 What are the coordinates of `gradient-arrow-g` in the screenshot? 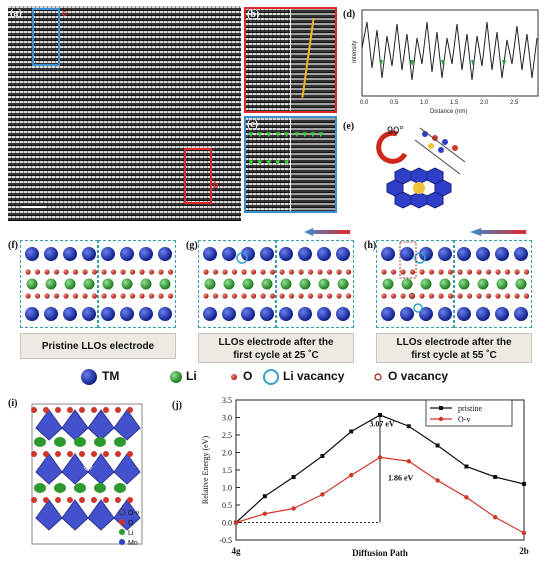 It's located at (327, 232).